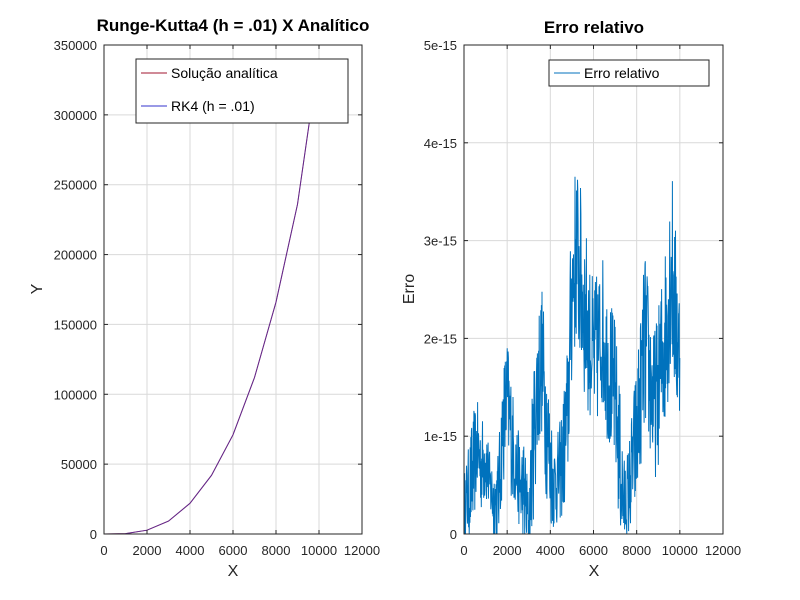 This screenshot has width=800, height=600. I want to click on y-tick-label: 1e-15, so click(440, 436).